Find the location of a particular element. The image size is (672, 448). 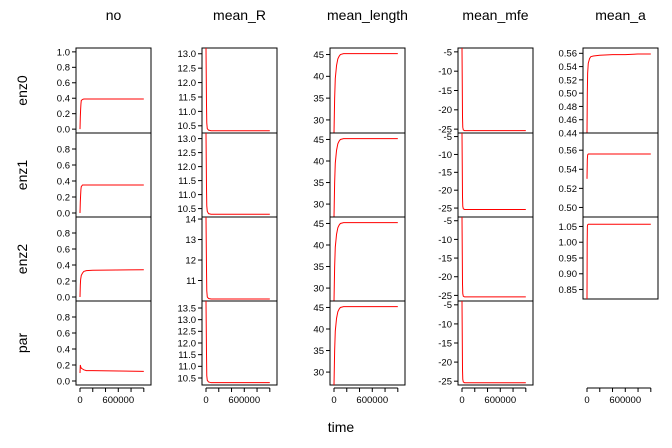

panel-enz1-mean-R: 10.5 11.0 11.5 12.0 12.5 13.0 is located at coordinates (228, 175).